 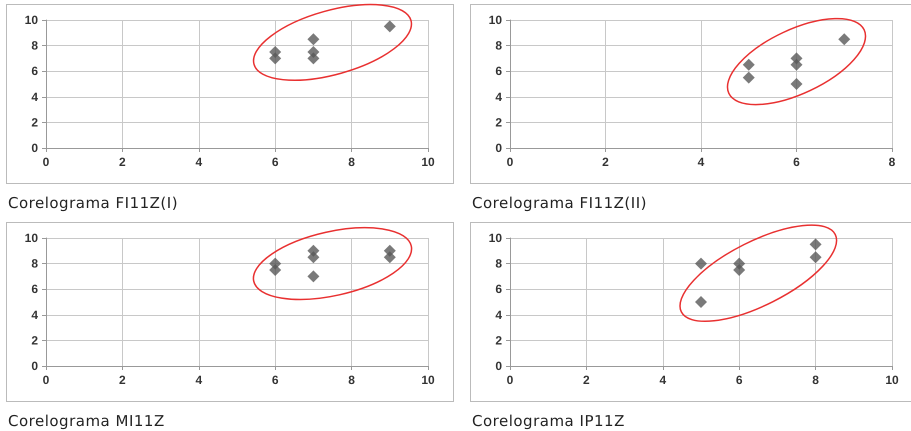 I want to click on text: Corelograma FI11Z(I), so click(x=93, y=203).